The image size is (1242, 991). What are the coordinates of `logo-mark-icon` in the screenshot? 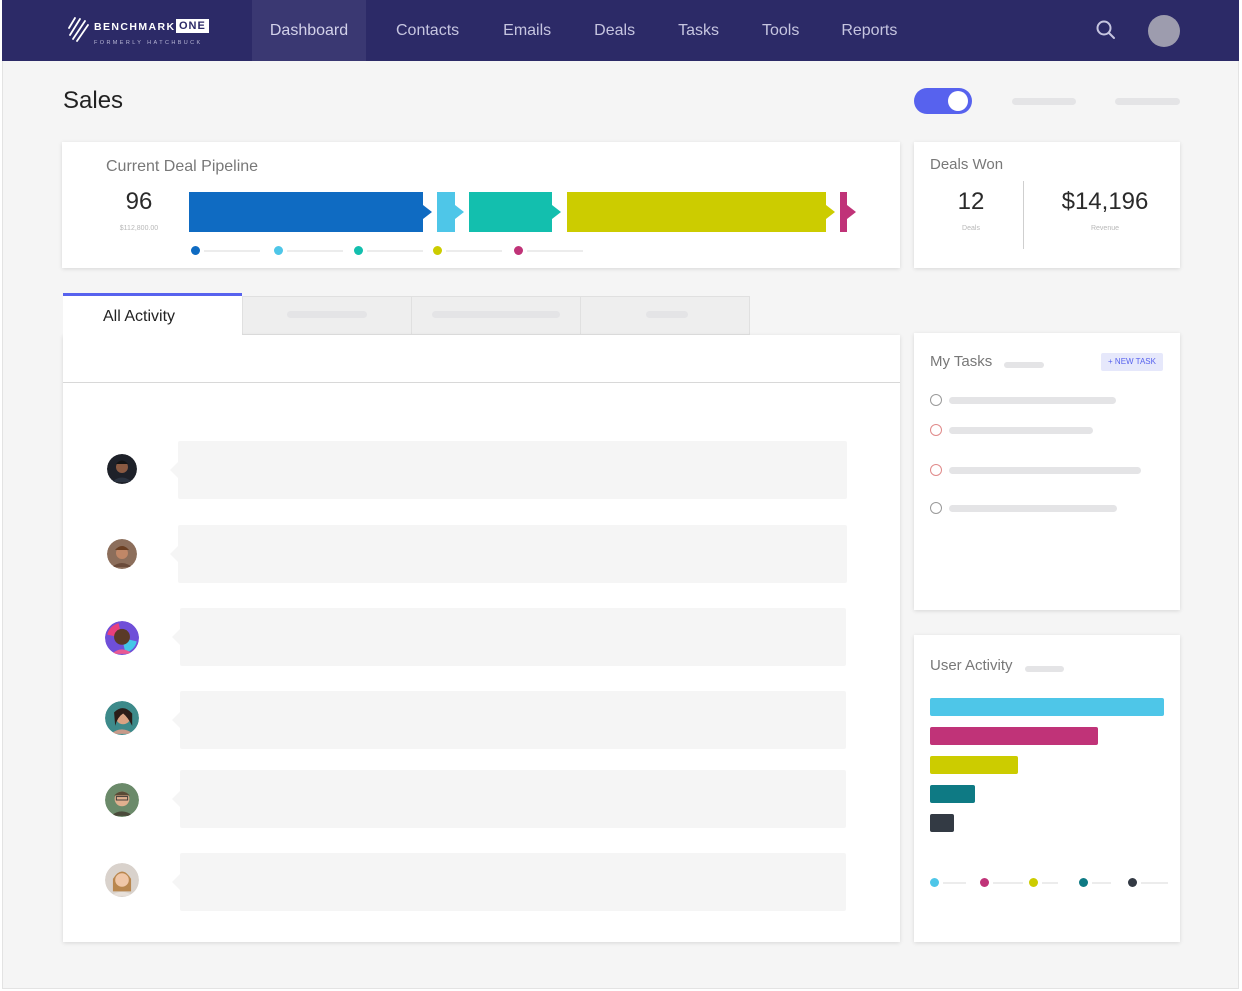 It's located at (78, 29).